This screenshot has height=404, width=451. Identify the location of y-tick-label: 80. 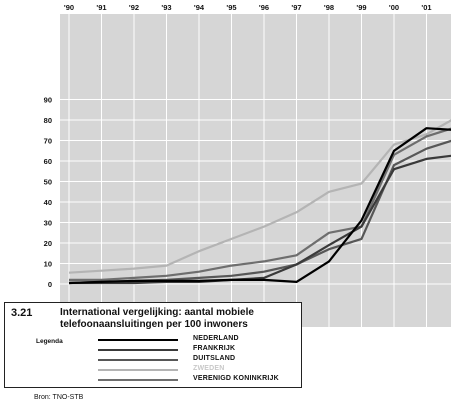
(48, 120).